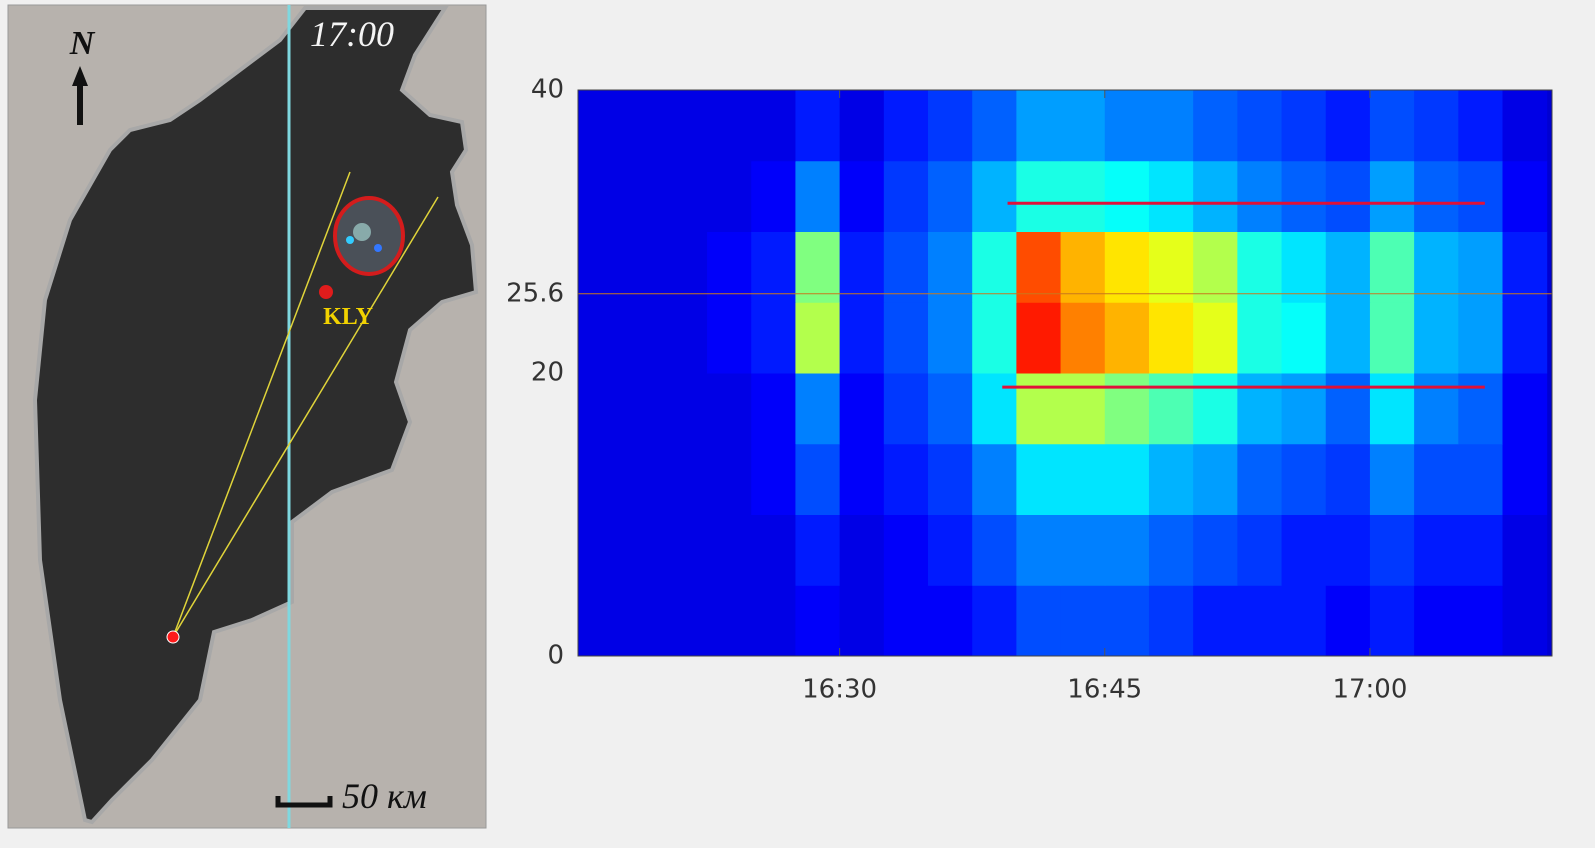 The width and height of the screenshot is (1595, 848). What do you see at coordinates (82, 43) in the screenshot?
I see `north-label: N` at bounding box center [82, 43].